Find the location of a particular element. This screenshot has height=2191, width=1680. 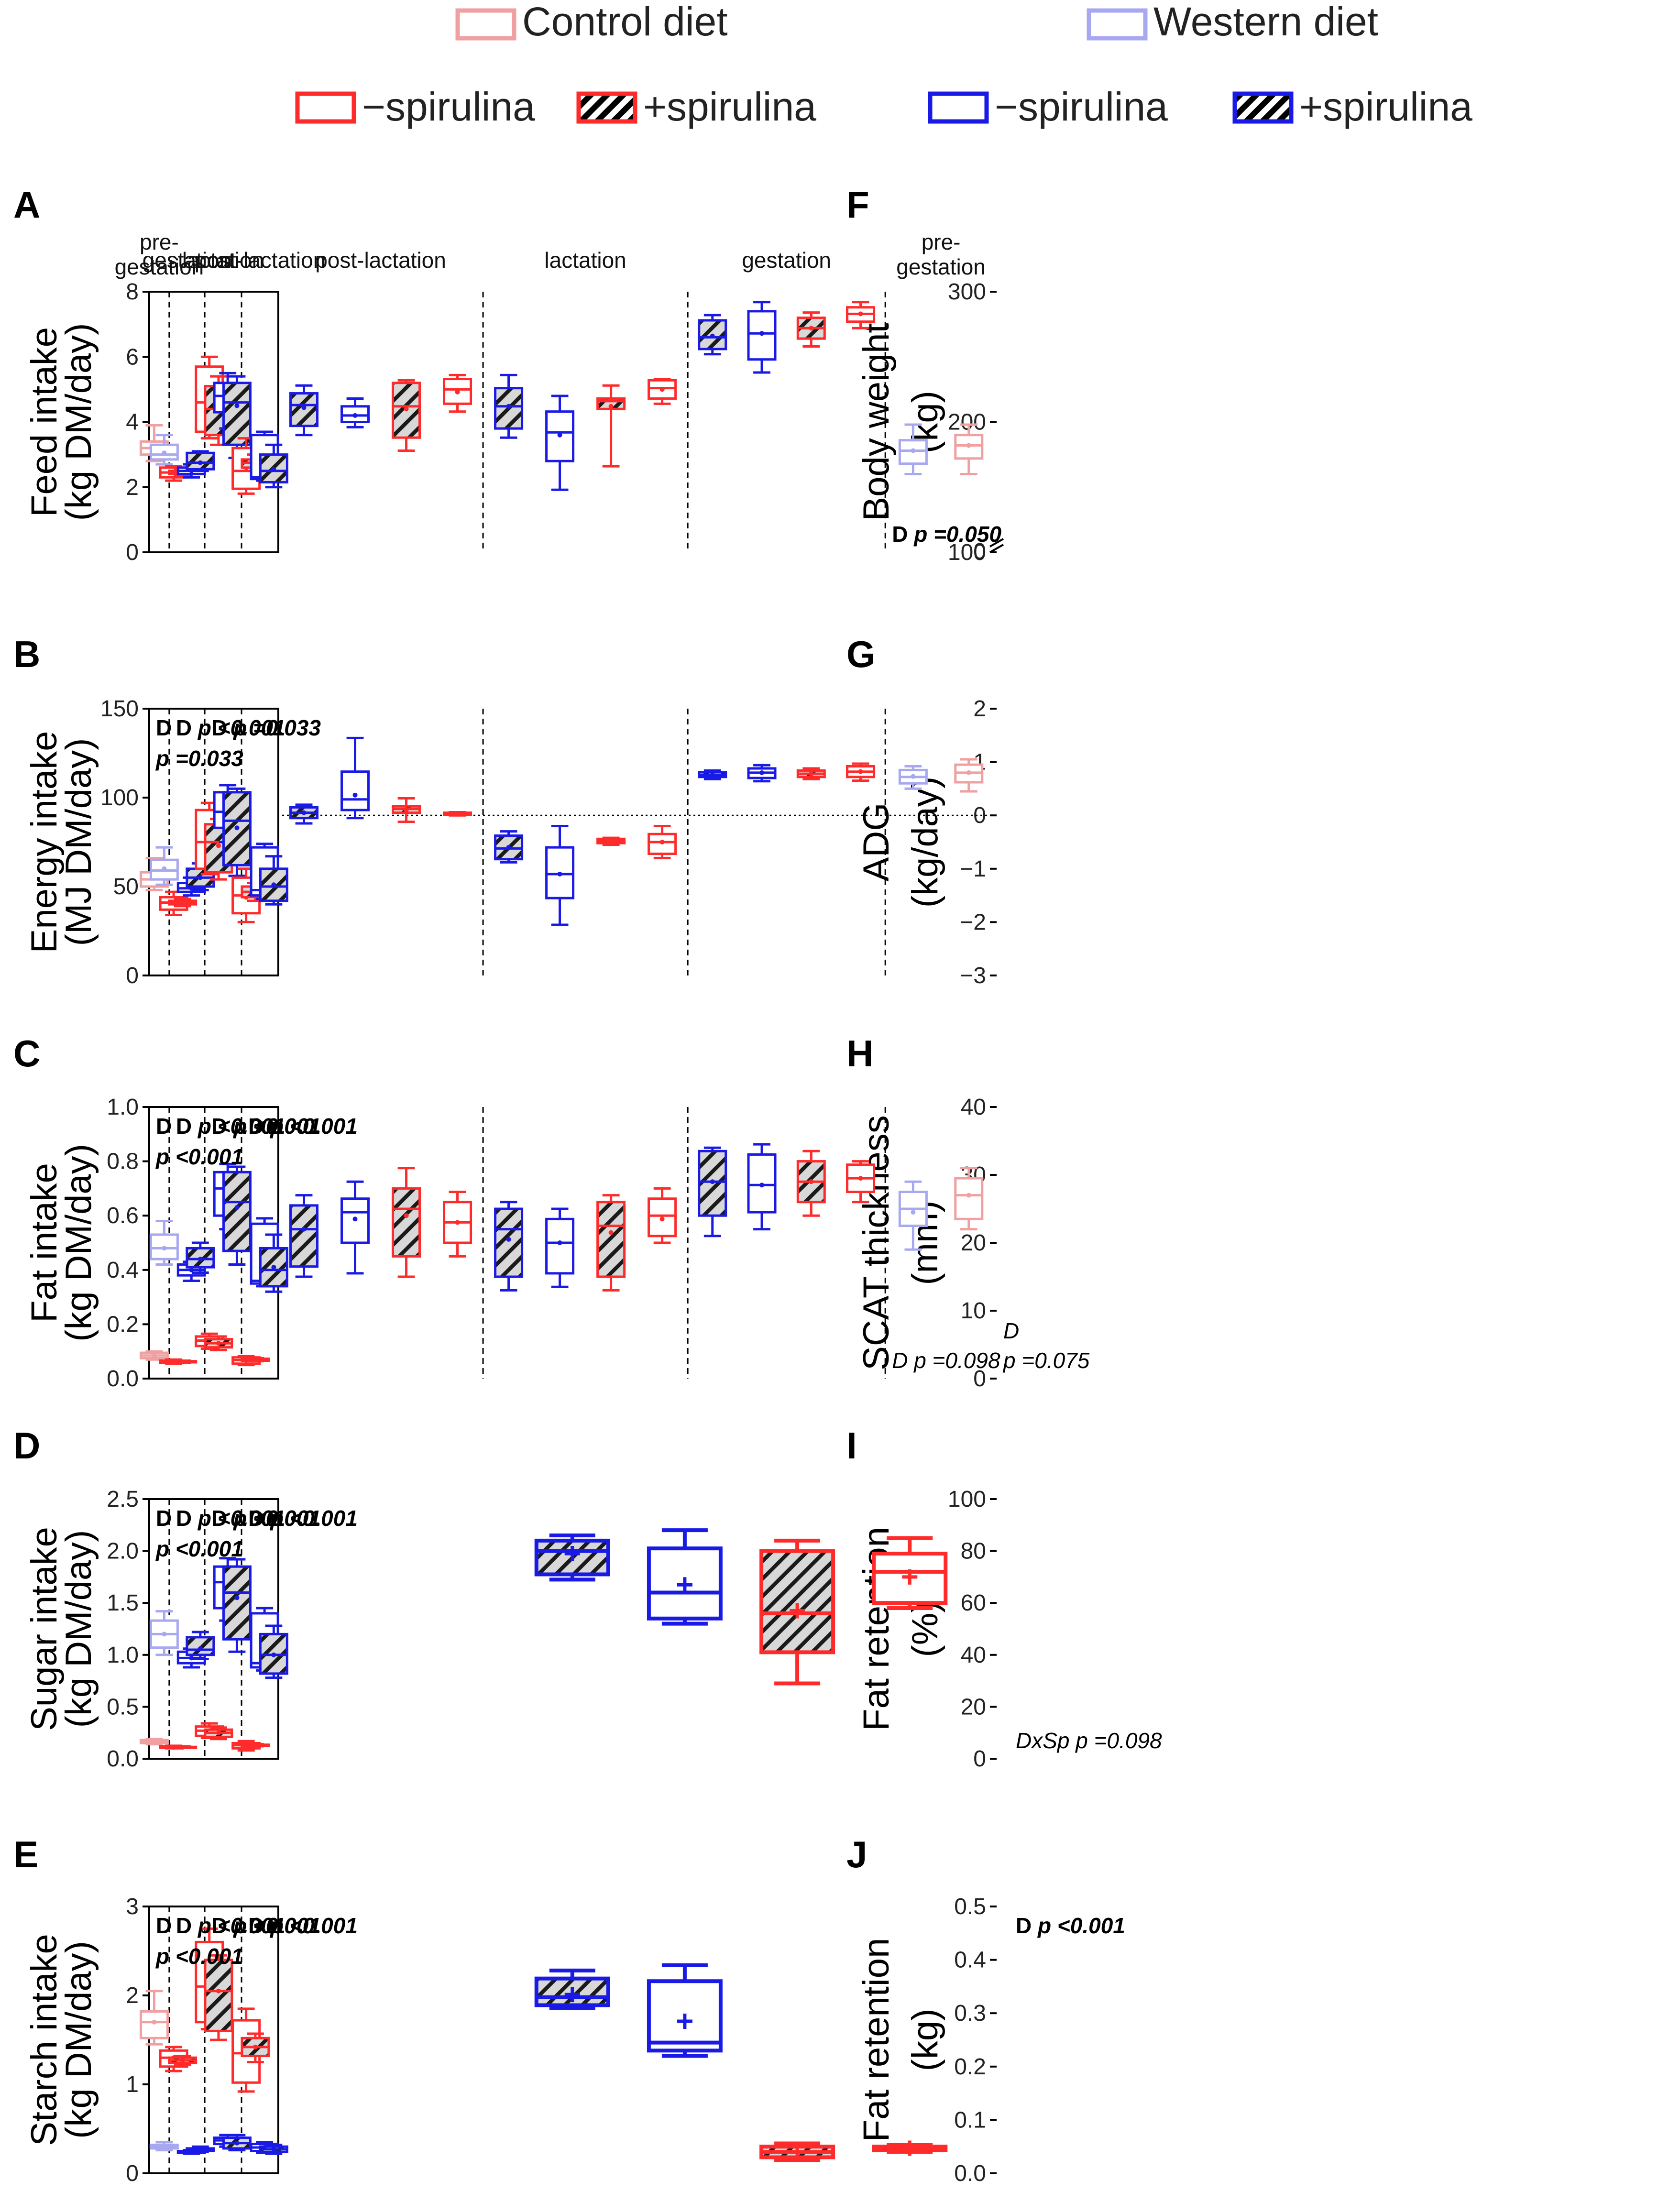

y-tick-label: 10 is located at coordinates (973, 1311).